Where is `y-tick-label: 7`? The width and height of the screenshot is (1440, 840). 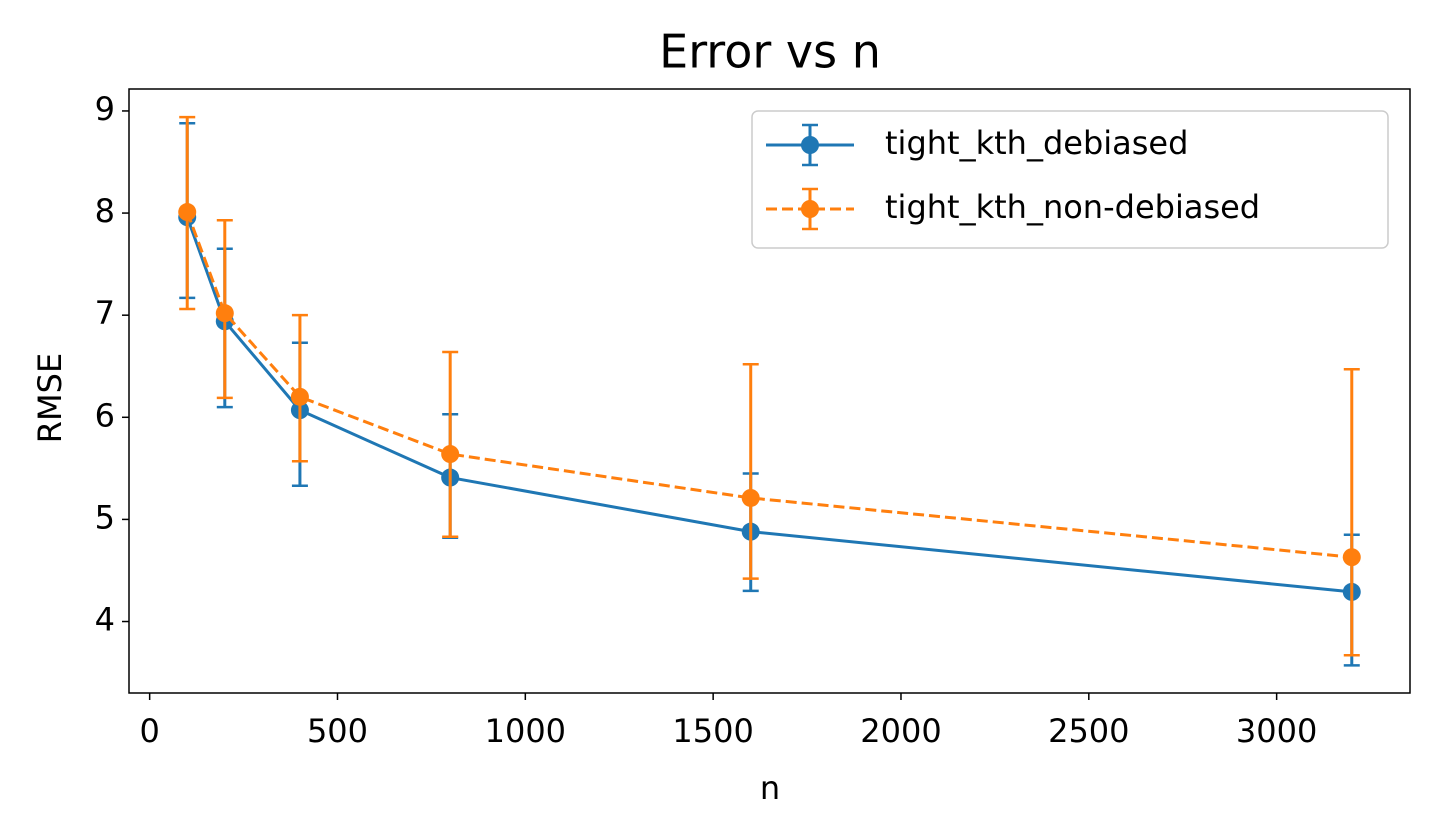 y-tick-label: 7 is located at coordinates (105, 313).